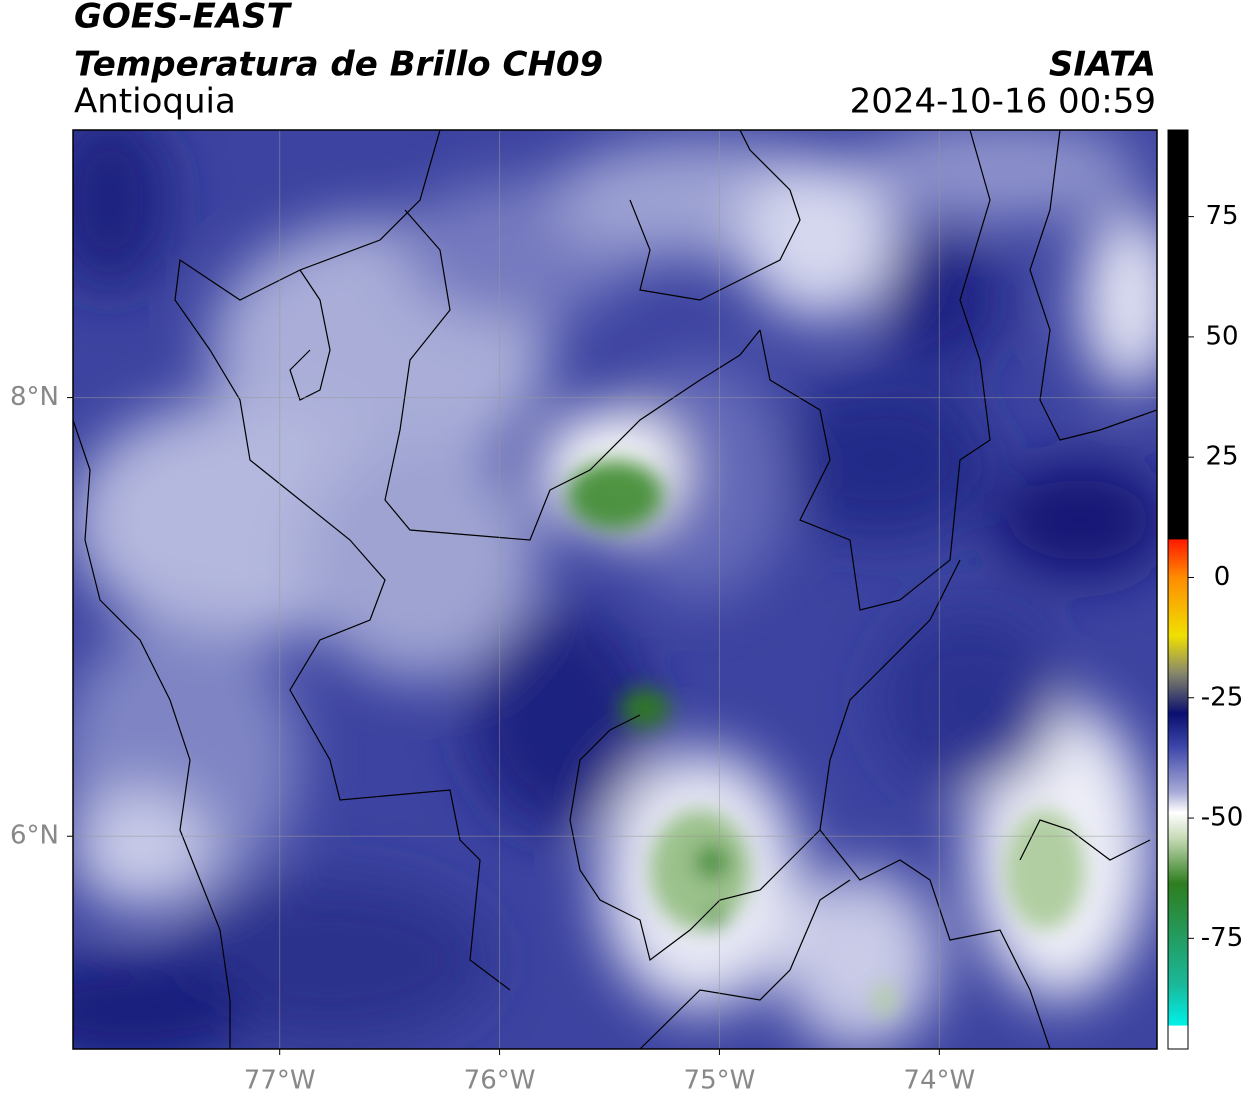 This screenshot has width=1252, height=1099. What do you see at coordinates (1221, 336) in the screenshot?
I see `colorbar-tick-label: 50` at bounding box center [1221, 336].